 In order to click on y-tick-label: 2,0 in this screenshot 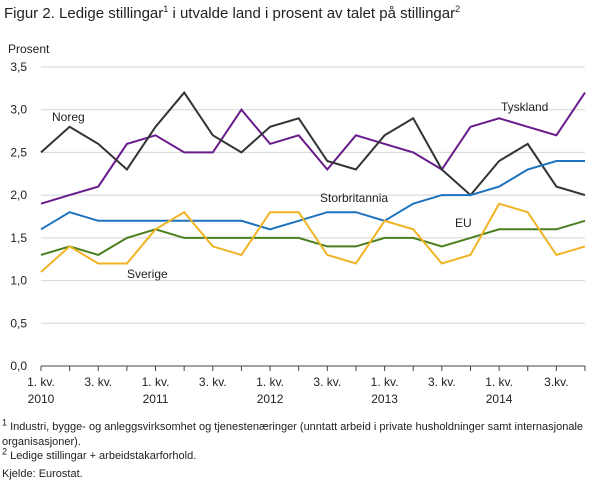, I will do `click(18, 195)`.